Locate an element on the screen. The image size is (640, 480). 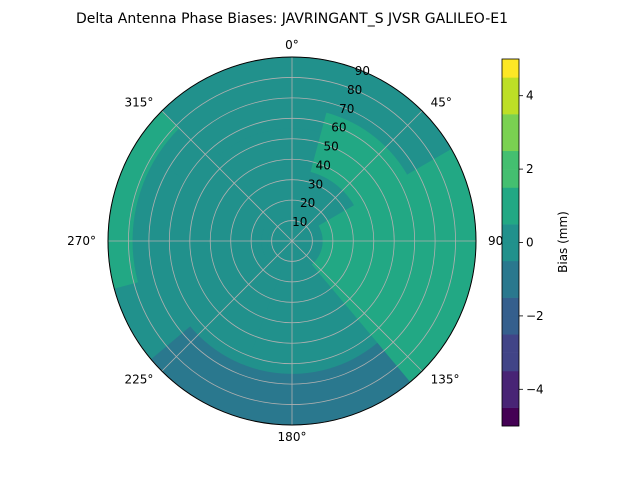
radial-tick-label: 20 is located at coordinates (307, 203).